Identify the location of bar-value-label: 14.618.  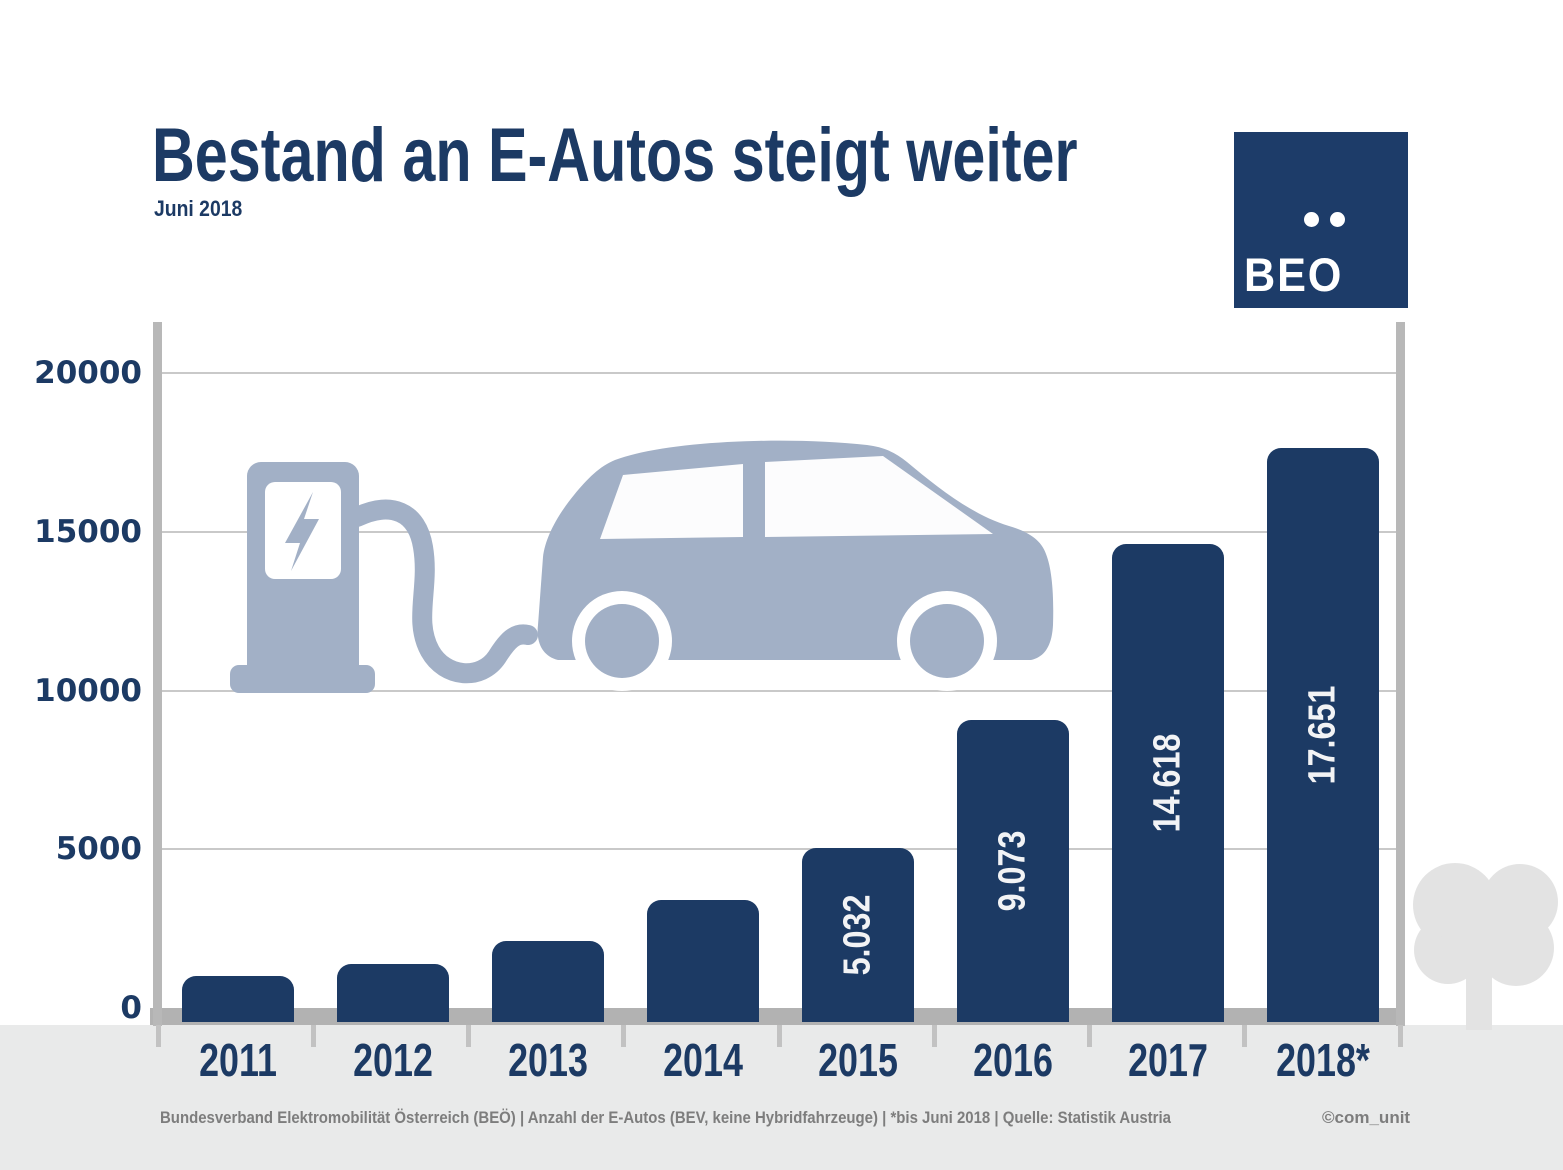
(1167, 783).